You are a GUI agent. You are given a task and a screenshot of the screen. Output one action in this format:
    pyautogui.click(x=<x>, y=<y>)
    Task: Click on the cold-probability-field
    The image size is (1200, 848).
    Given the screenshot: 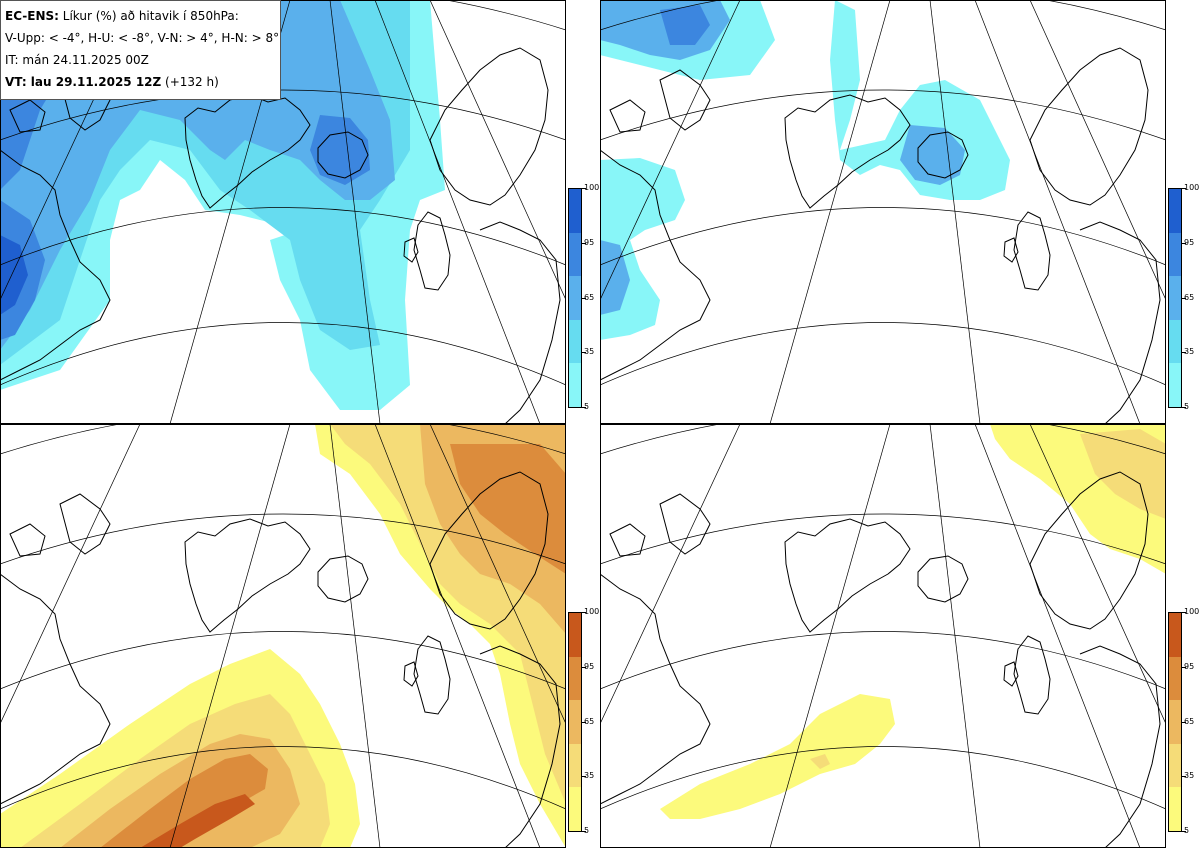 What is the action you would take?
    pyautogui.click(x=805, y=170)
    